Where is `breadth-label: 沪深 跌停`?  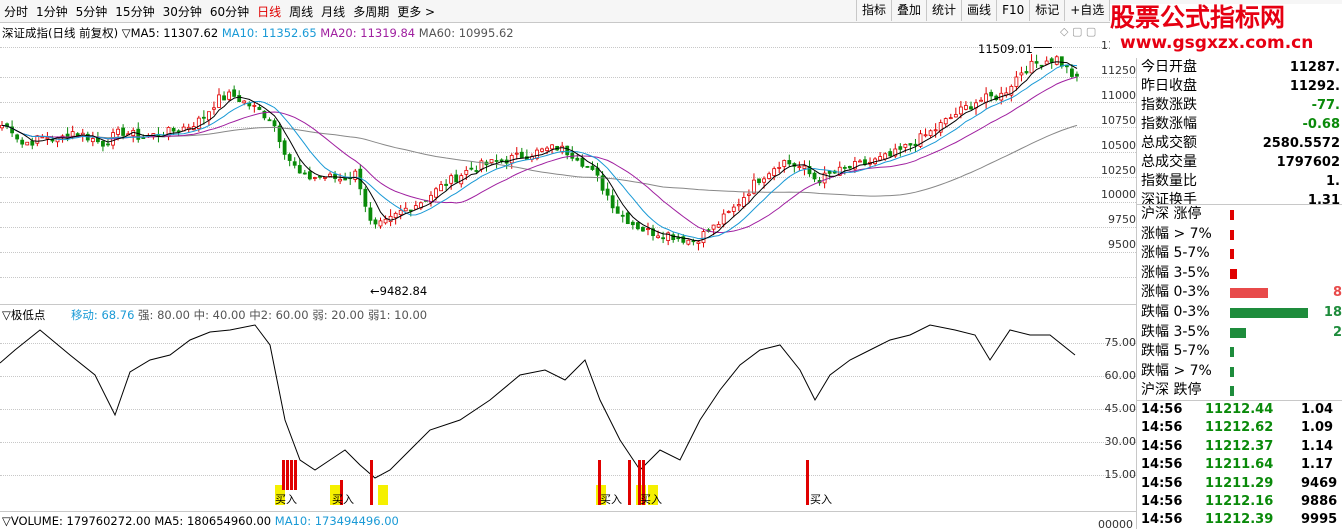
breadth-label: 沪深 跌停 is located at coordinates (1171, 390).